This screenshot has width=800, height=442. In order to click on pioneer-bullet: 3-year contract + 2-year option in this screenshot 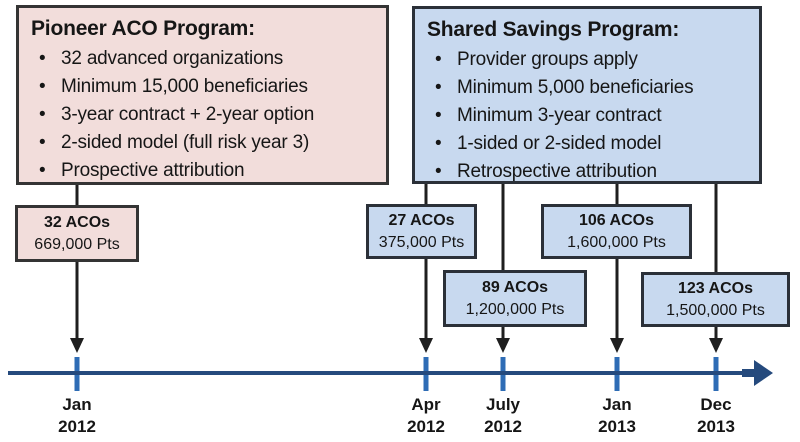, I will do `click(202, 115)`.